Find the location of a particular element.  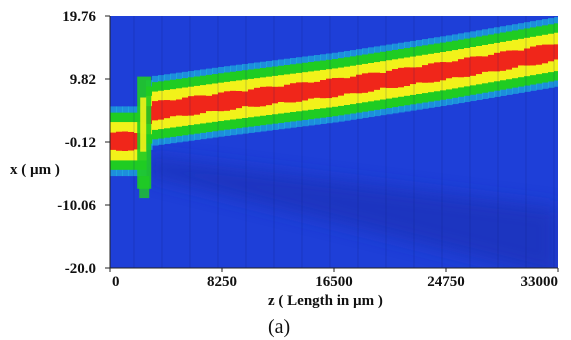

x-axis: 0 8250 16500 24750 33000 is located at coordinates (334, 278).